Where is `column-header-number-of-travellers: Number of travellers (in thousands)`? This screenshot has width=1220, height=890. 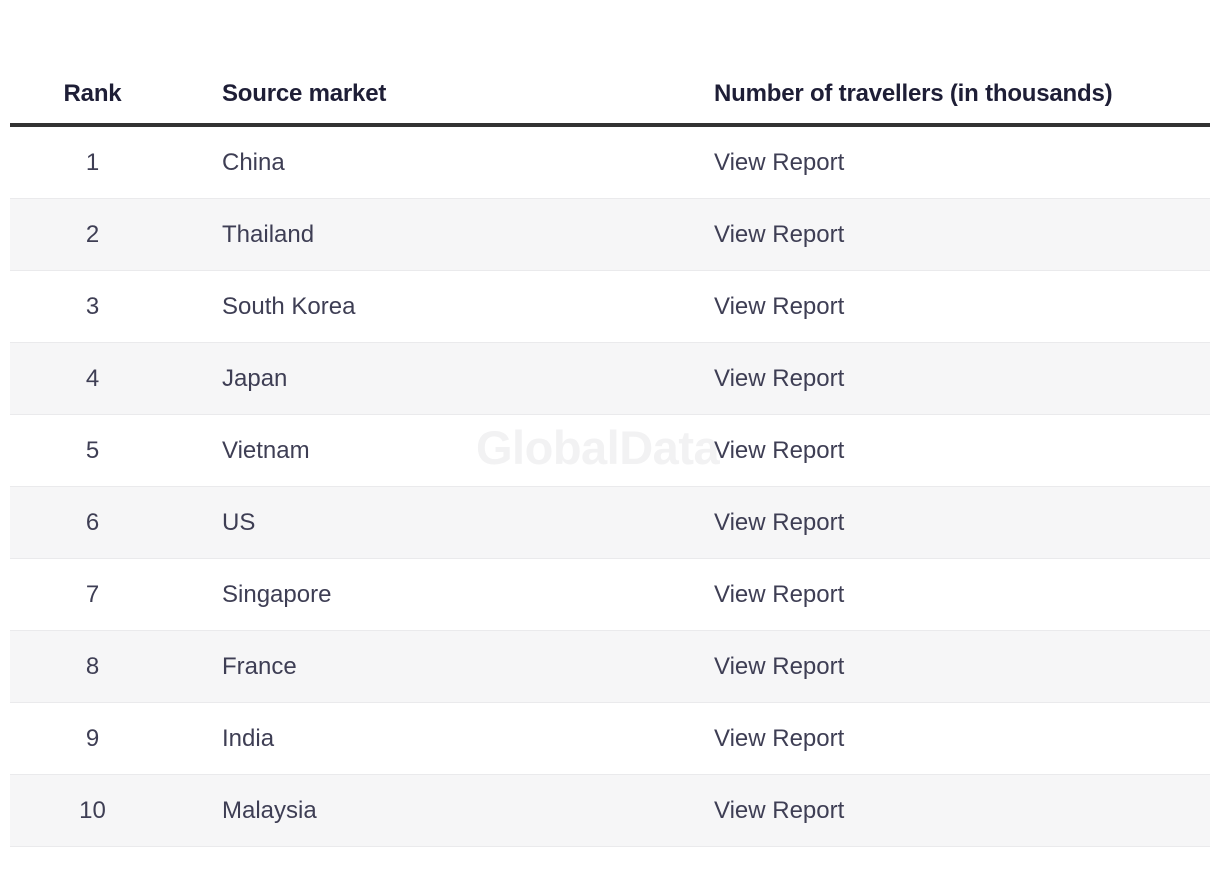
column-header-number-of-travellers: Number of travellers (in thousands) is located at coordinates (938, 96).